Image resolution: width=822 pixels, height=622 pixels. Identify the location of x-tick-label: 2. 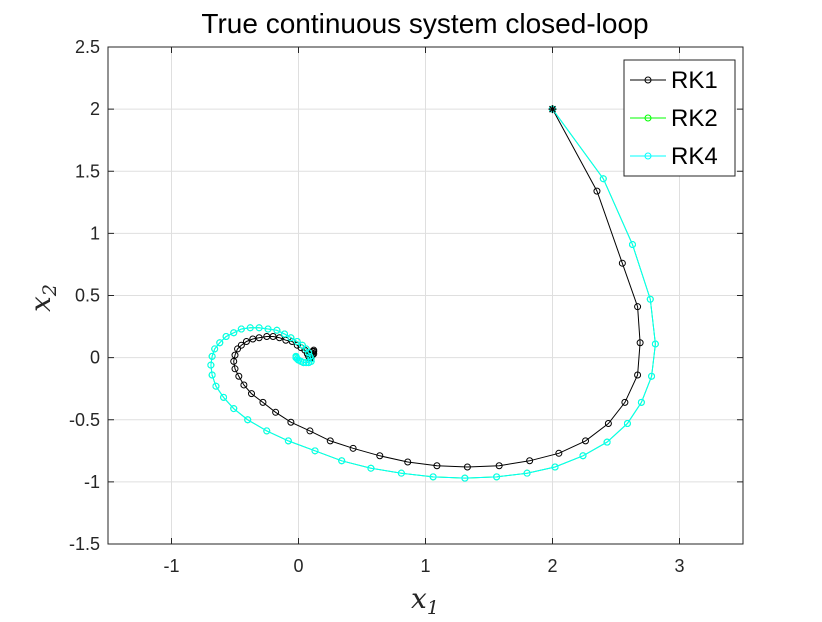
(552, 566).